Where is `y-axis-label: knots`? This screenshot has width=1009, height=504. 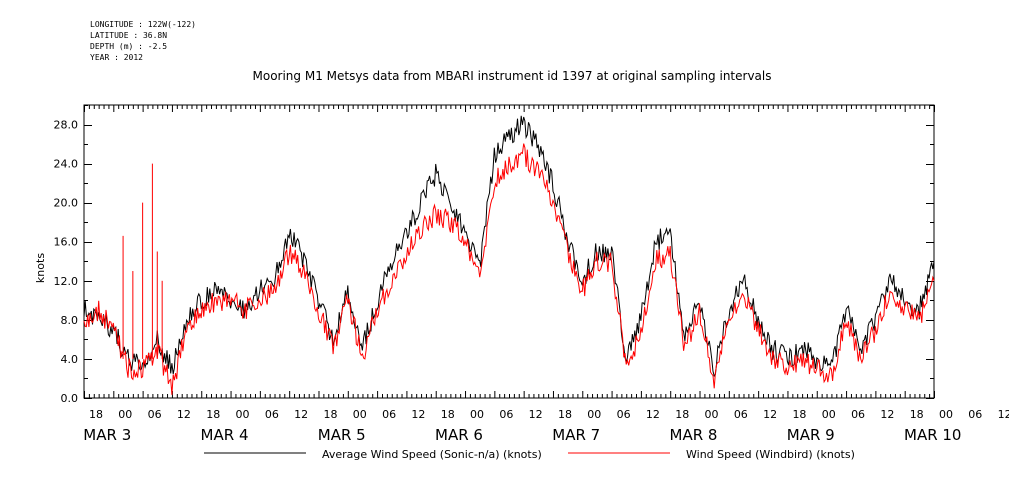 y-axis-label: knots is located at coordinates (40, 268).